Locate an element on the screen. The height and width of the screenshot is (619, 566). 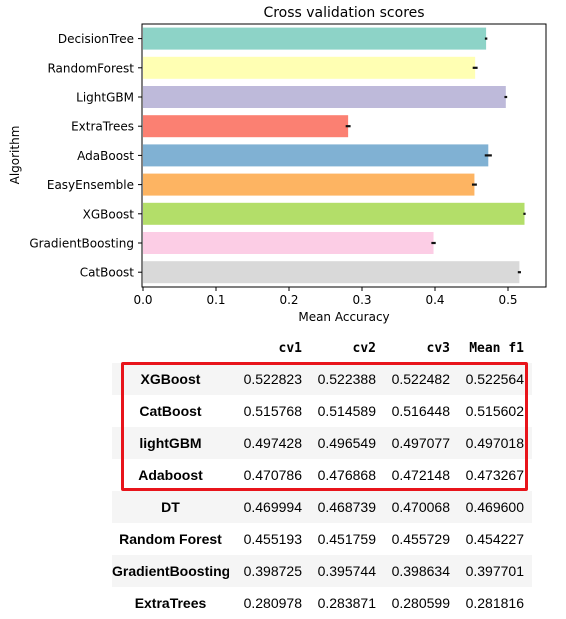
table-cell: 0.476868 is located at coordinates (346, 475).